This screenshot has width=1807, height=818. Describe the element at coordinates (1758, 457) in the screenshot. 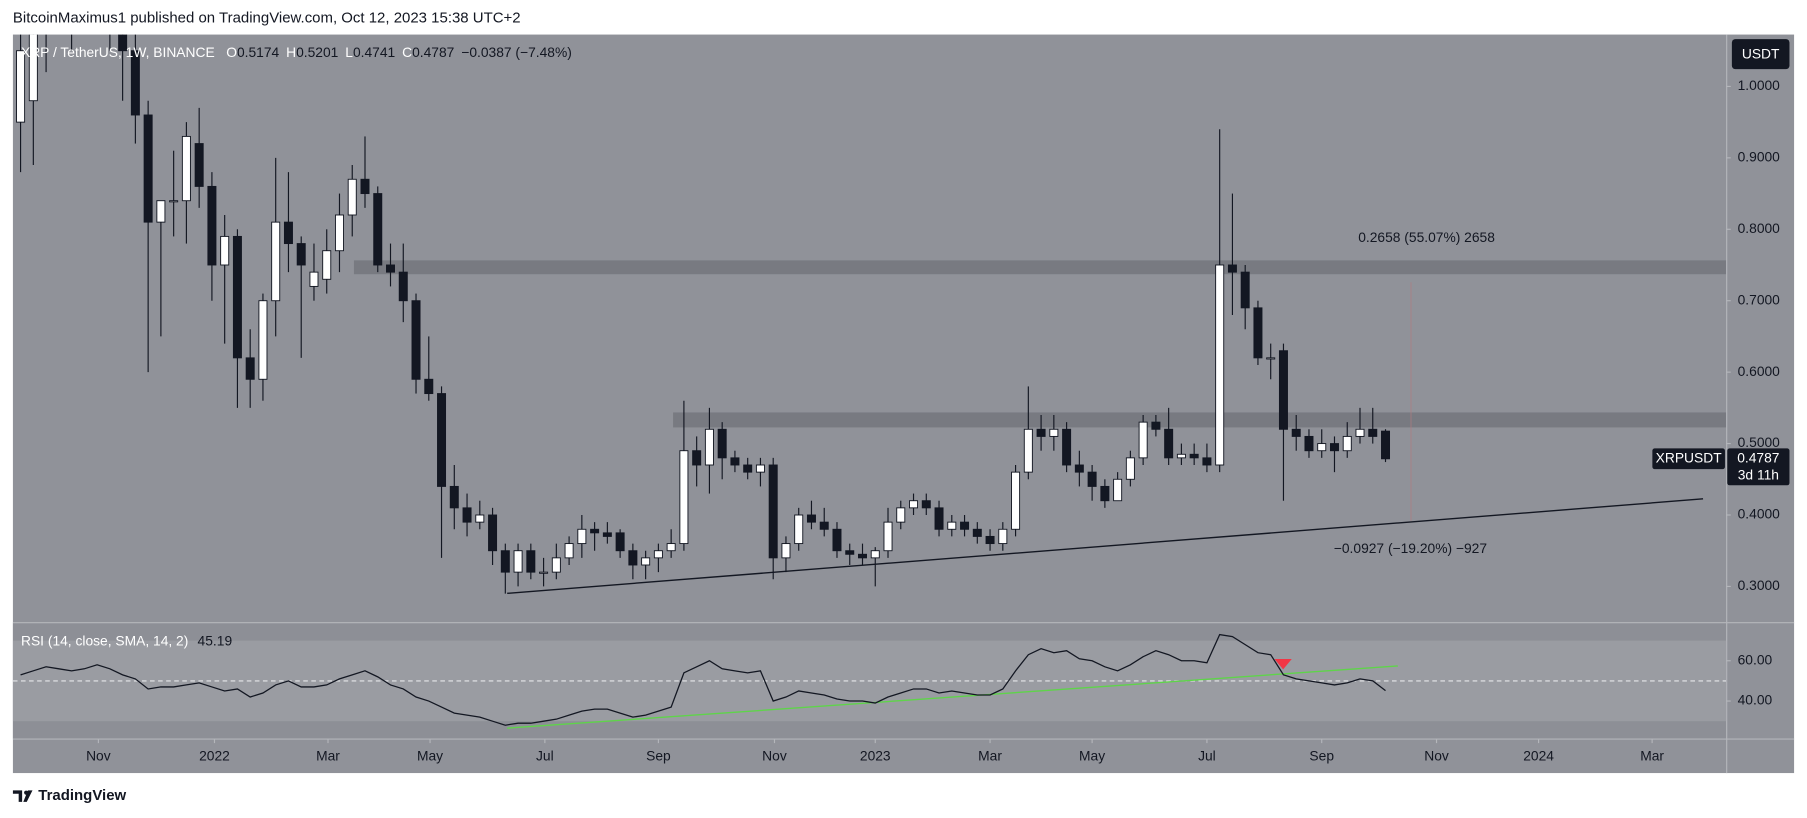

I see `price-tag-value: 0.4787` at that location.